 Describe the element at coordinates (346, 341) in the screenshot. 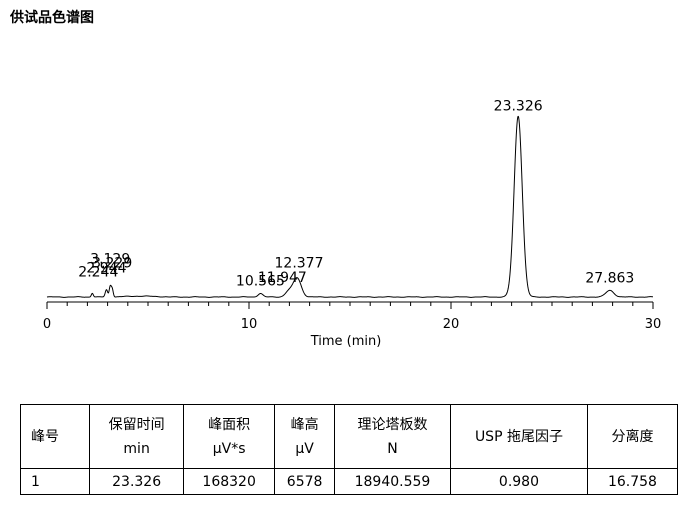

I see `x-axis-label: Time (min)` at that location.